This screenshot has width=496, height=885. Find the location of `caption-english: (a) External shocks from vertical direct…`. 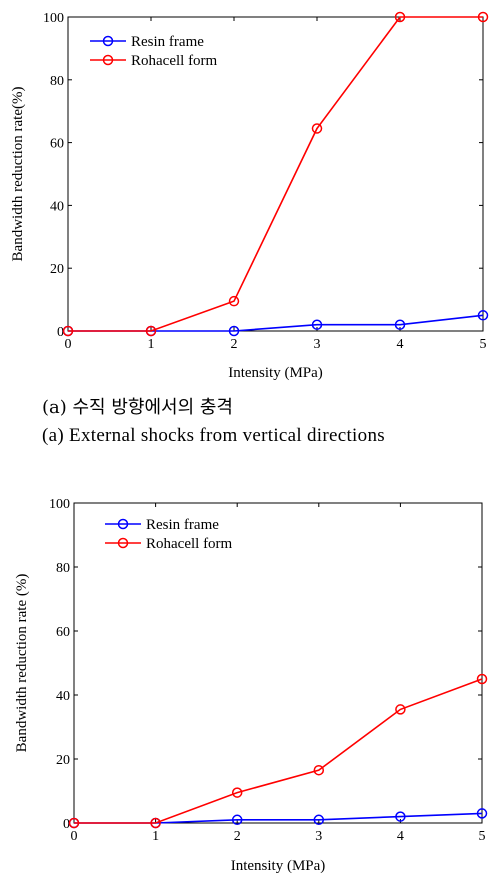

caption-english: (a) External shocks from vertical direct… is located at coordinates (213, 435).